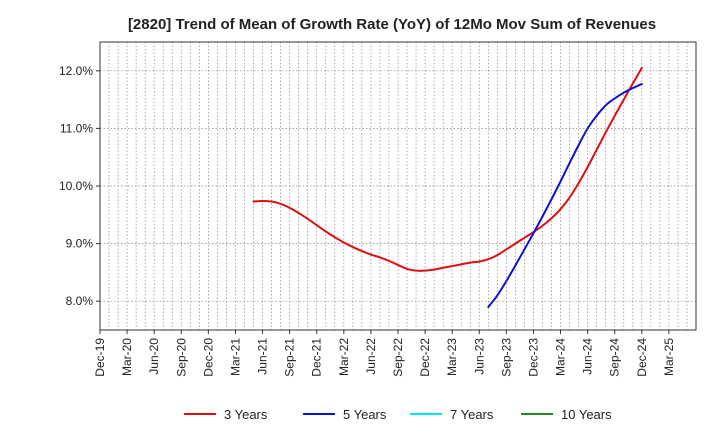 This screenshot has height=440, width=720. What do you see at coordinates (154, 356) in the screenshot?
I see `x-tick-label: Jun-20` at bounding box center [154, 356].